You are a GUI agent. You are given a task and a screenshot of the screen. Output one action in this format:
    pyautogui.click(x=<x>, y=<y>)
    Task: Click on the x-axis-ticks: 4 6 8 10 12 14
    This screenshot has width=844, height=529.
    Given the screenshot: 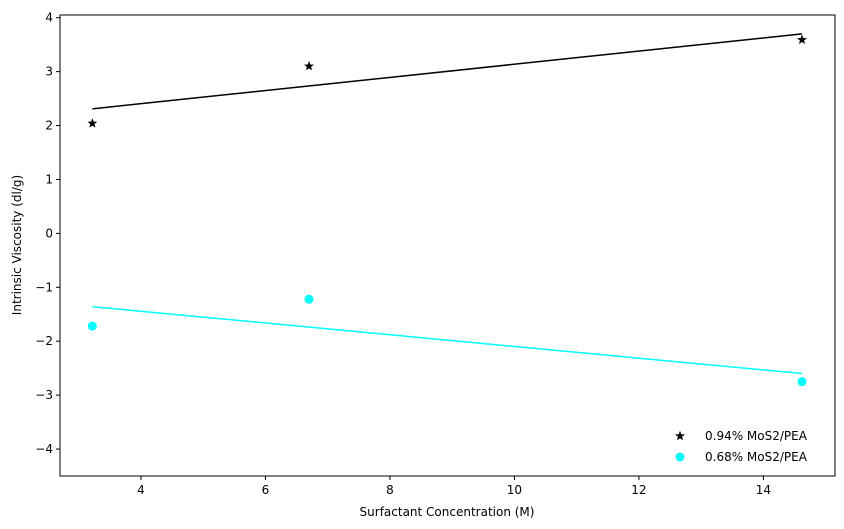 What is the action you would take?
    pyautogui.click(x=454, y=486)
    